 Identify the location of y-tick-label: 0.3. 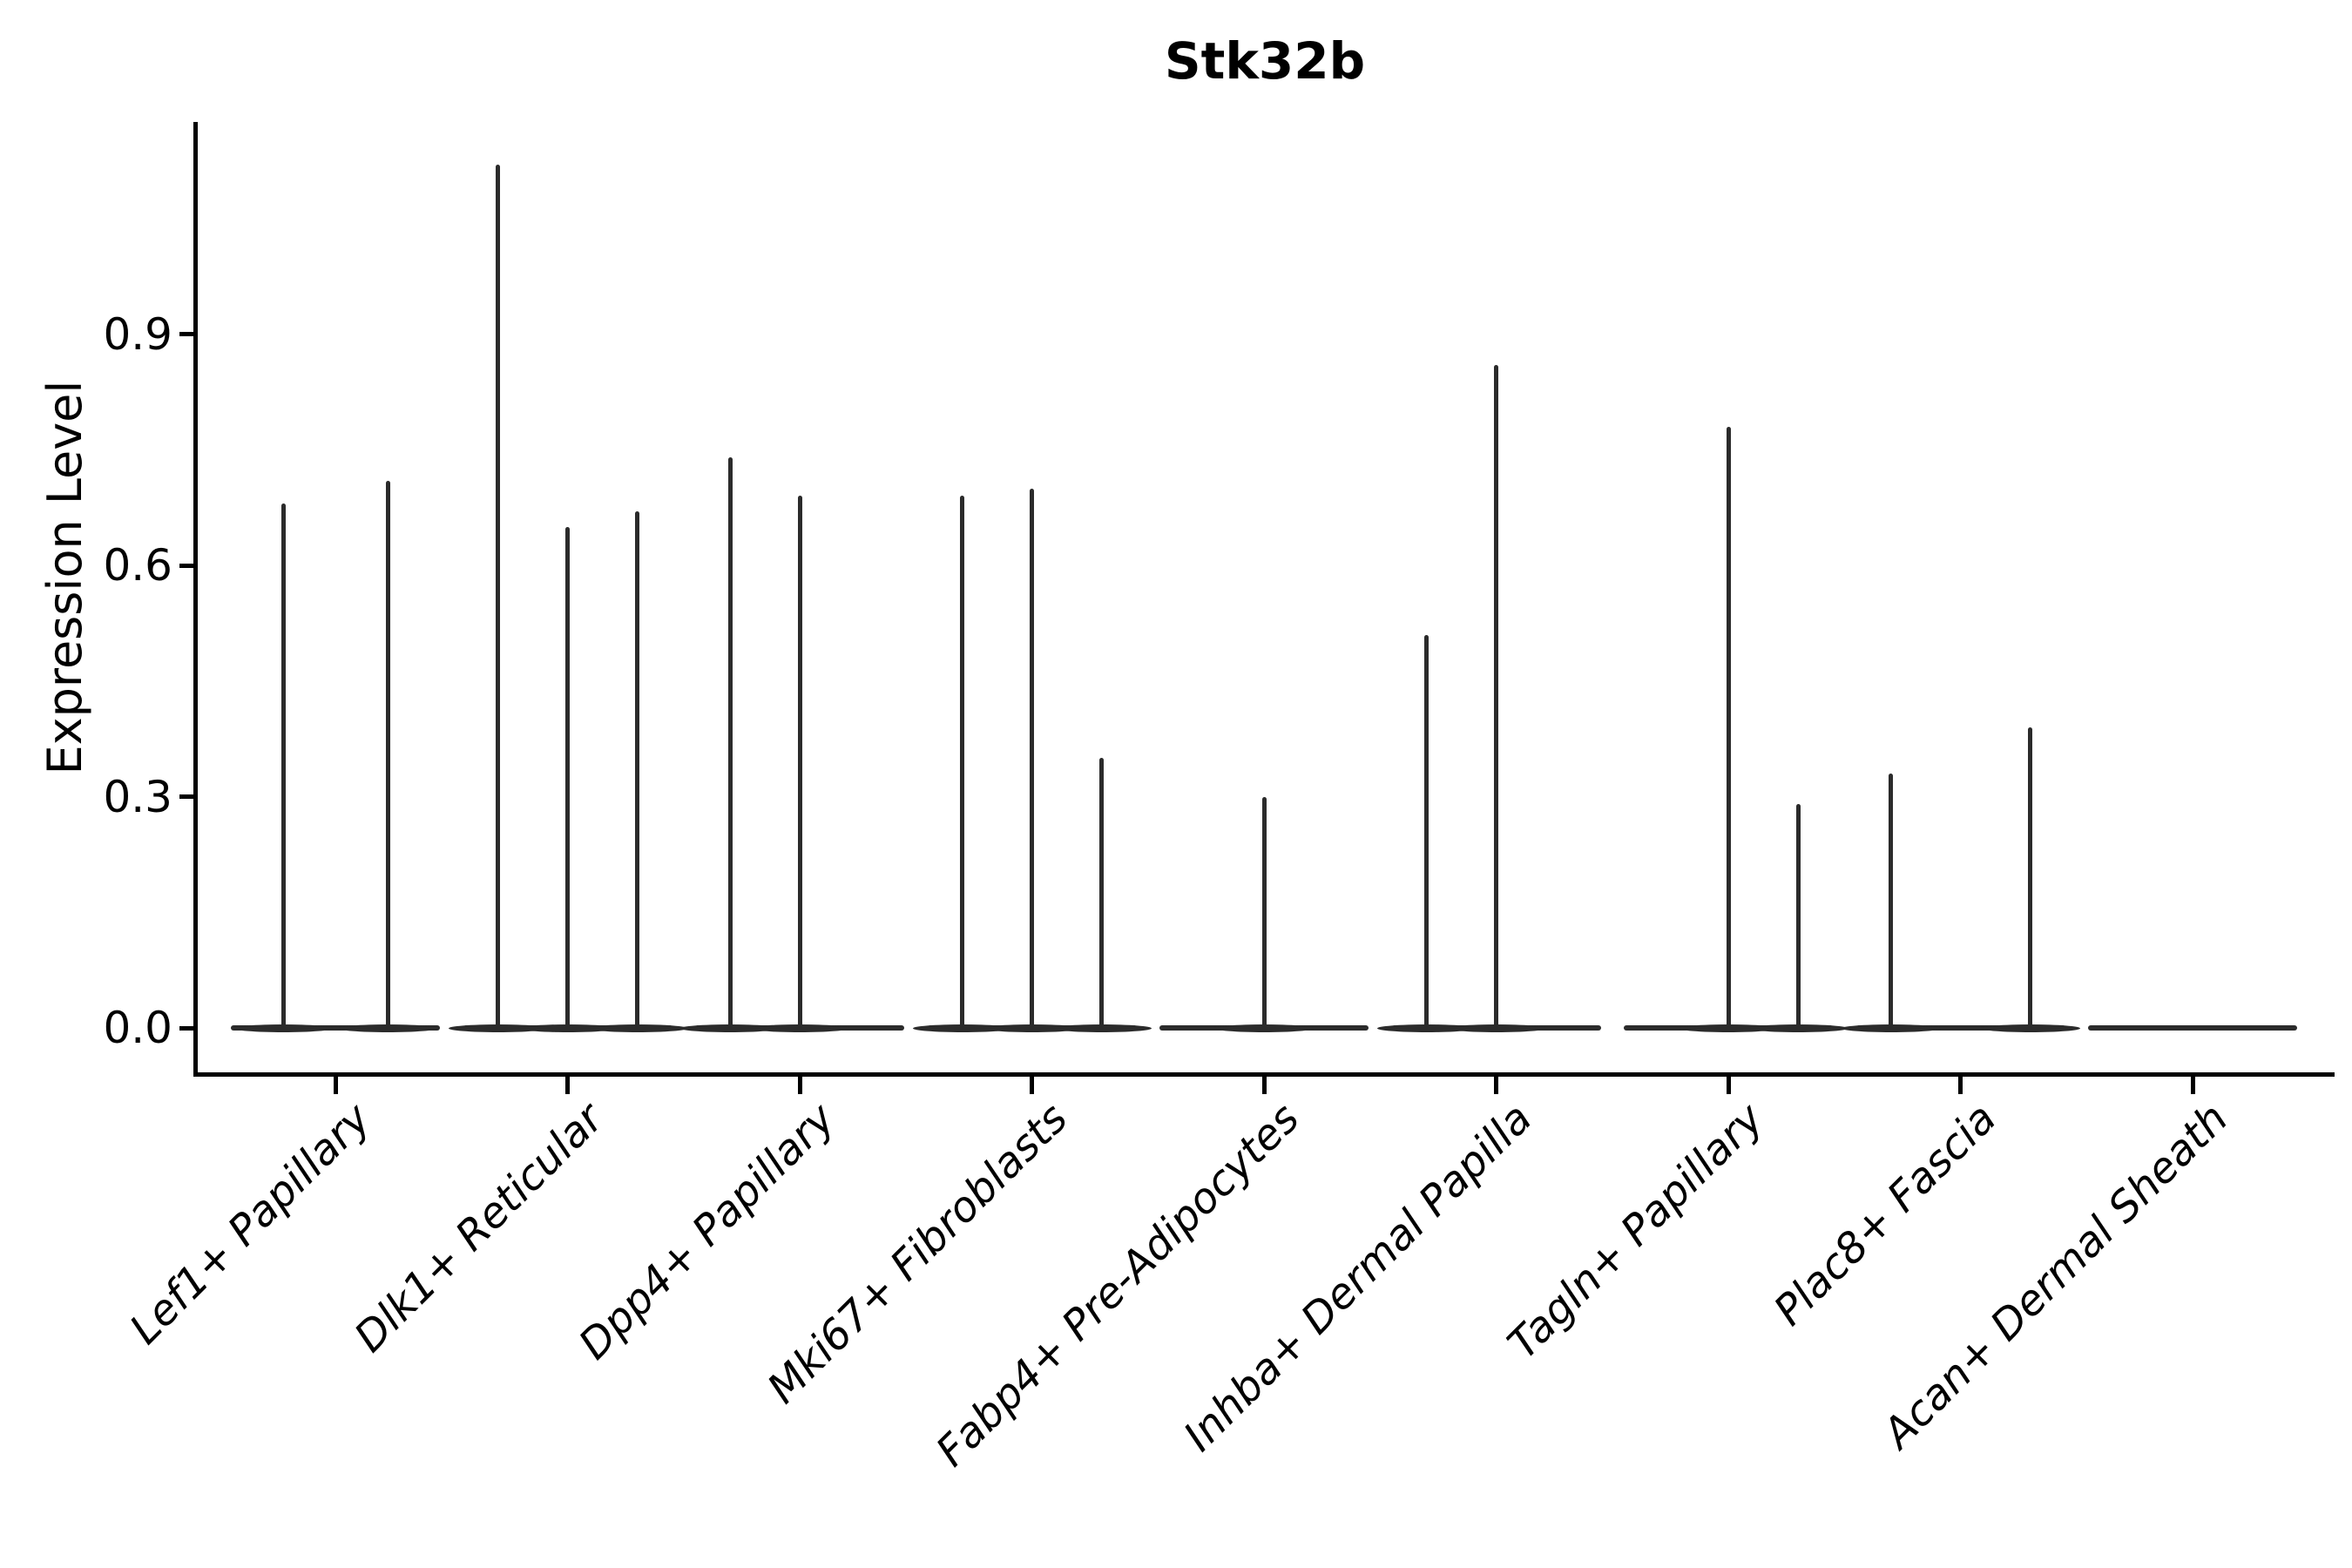
(137, 796).